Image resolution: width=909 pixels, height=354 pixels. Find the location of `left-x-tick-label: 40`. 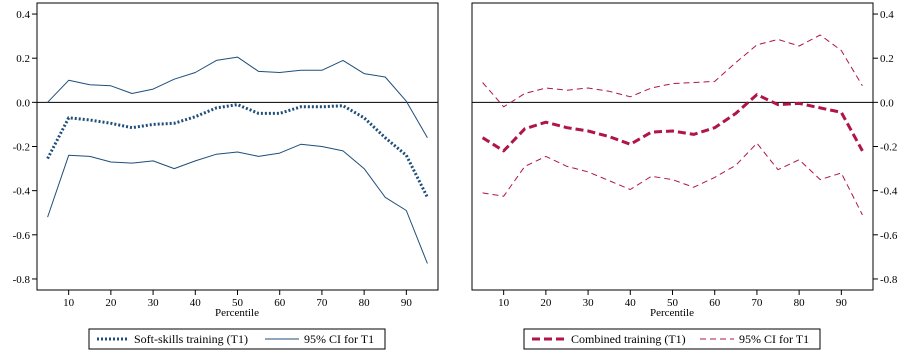

left-x-tick-label: 40 is located at coordinates (196, 303).